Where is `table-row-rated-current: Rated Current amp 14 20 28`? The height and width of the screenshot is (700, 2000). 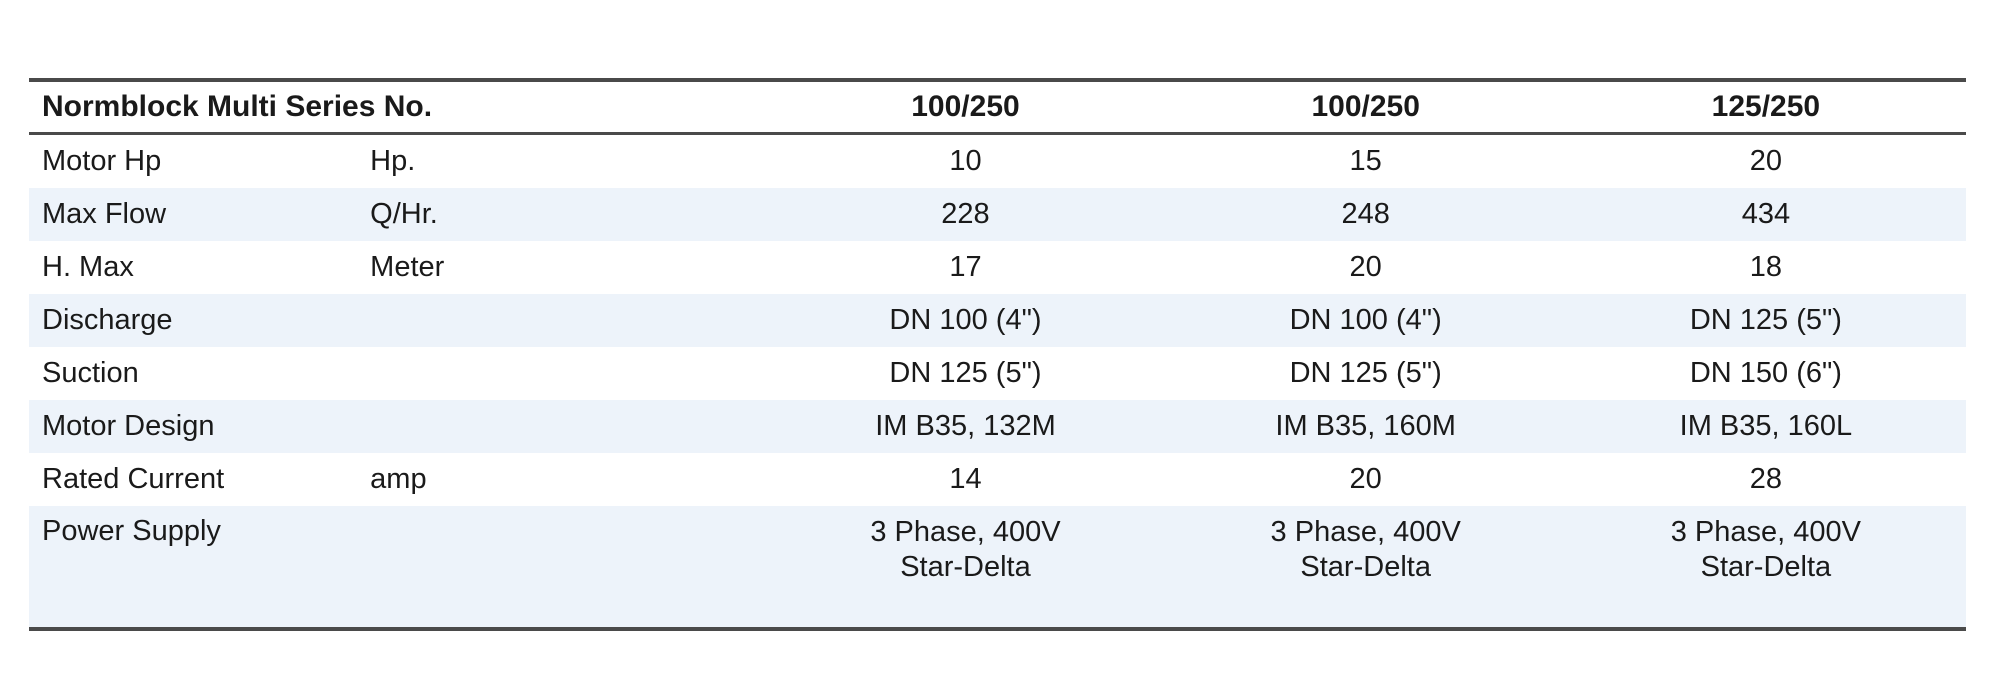 table-row-rated-current: Rated Current amp 14 20 28 is located at coordinates (997, 479).